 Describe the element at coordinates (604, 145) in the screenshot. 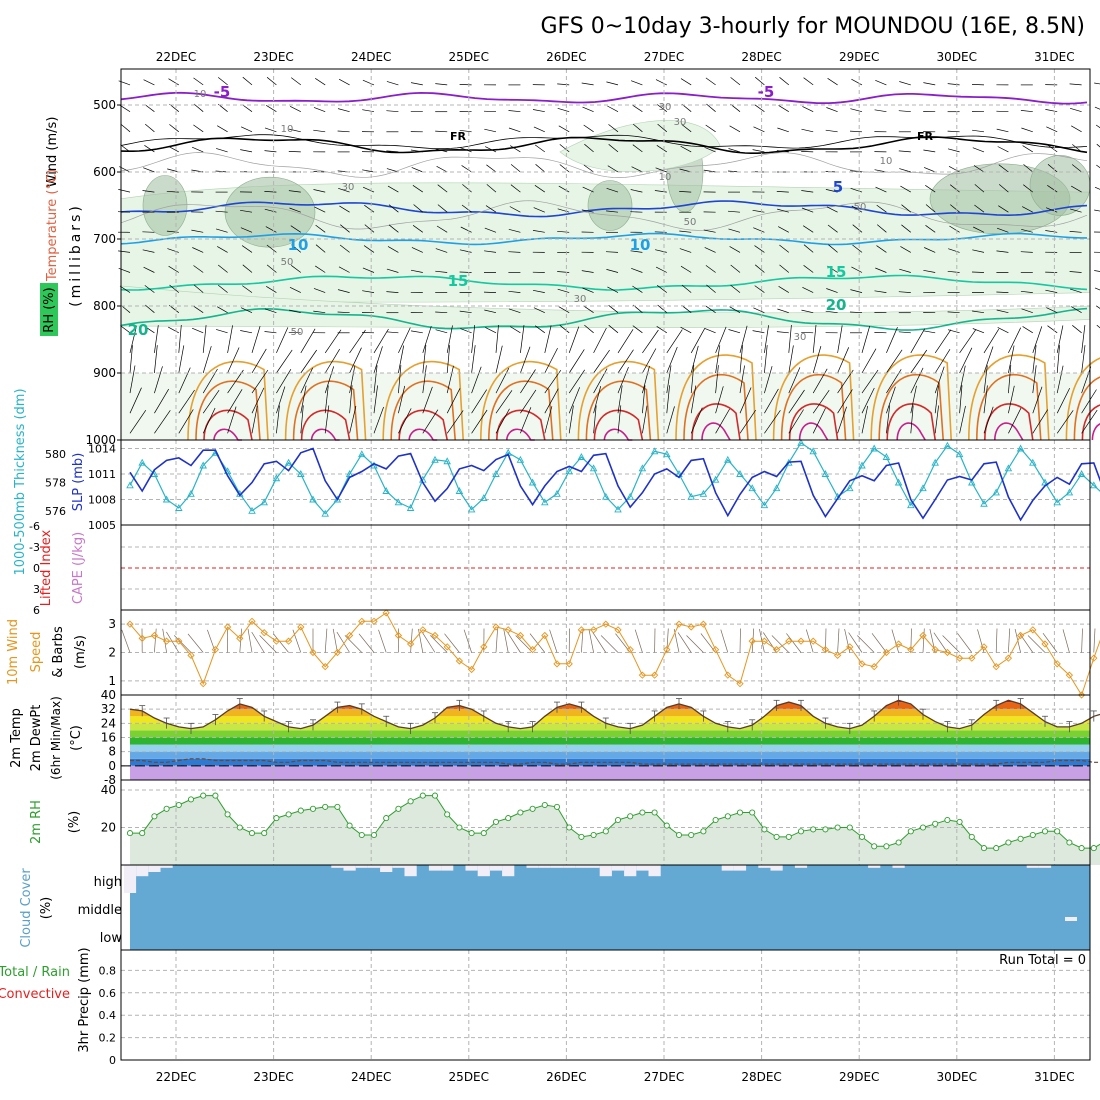

I see `isotherm-freezing` at that location.